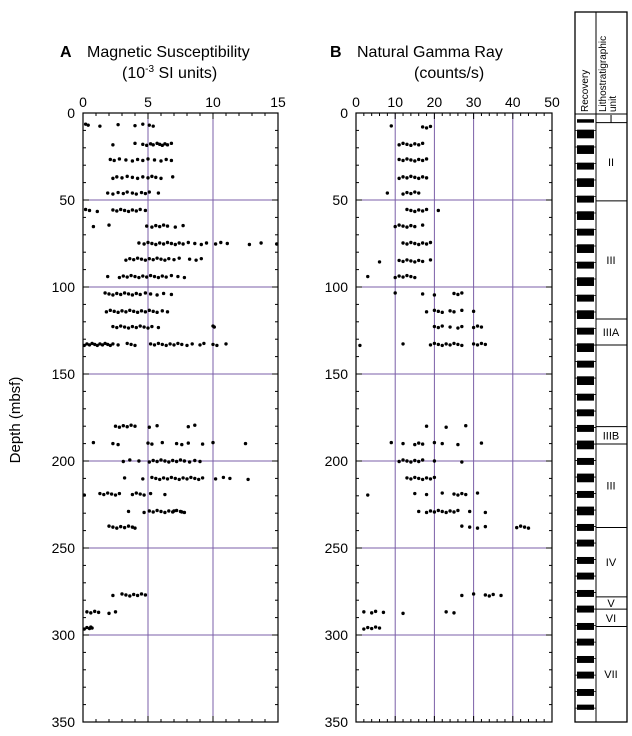  What do you see at coordinates (356, 102) in the screenshot?
I see `x-tick-label: 0` at bounding box center [356, 102].